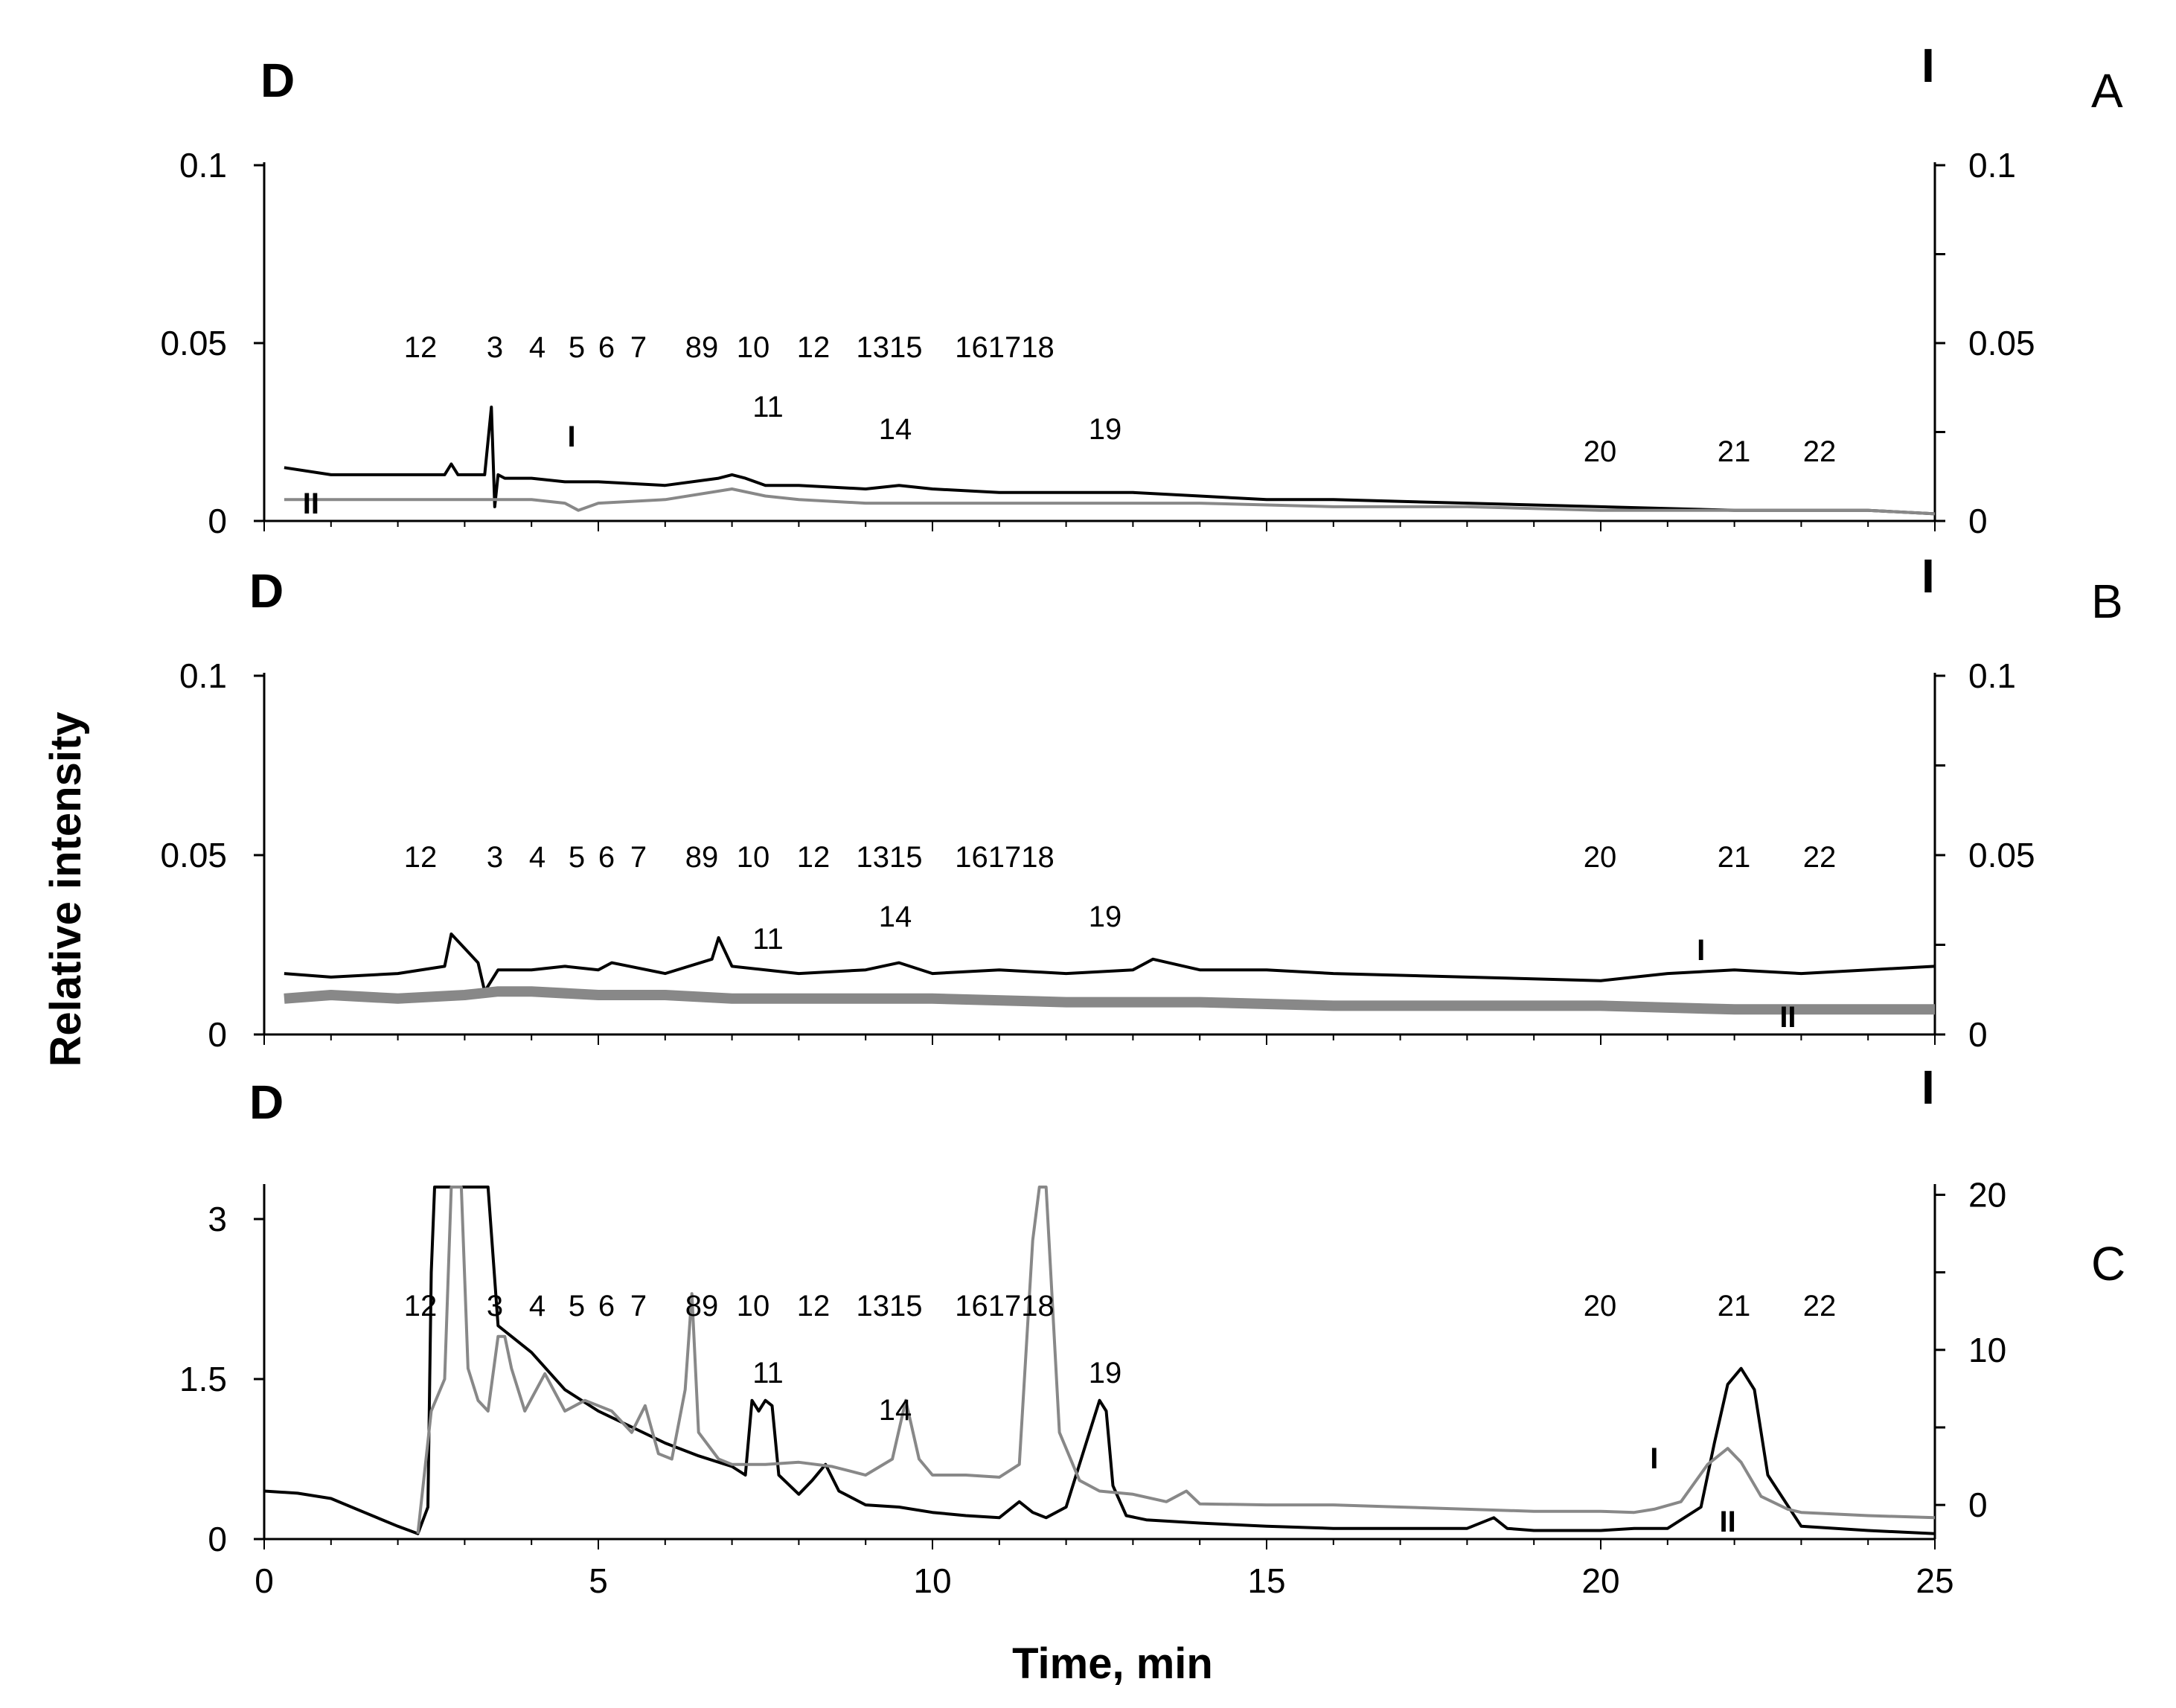 This screenshot has height=1708, width=2176. What do you see at coordinates (266, 591) in the screenshot?
I see `left-axis-label-B: D` at bounding box center [266, 591].